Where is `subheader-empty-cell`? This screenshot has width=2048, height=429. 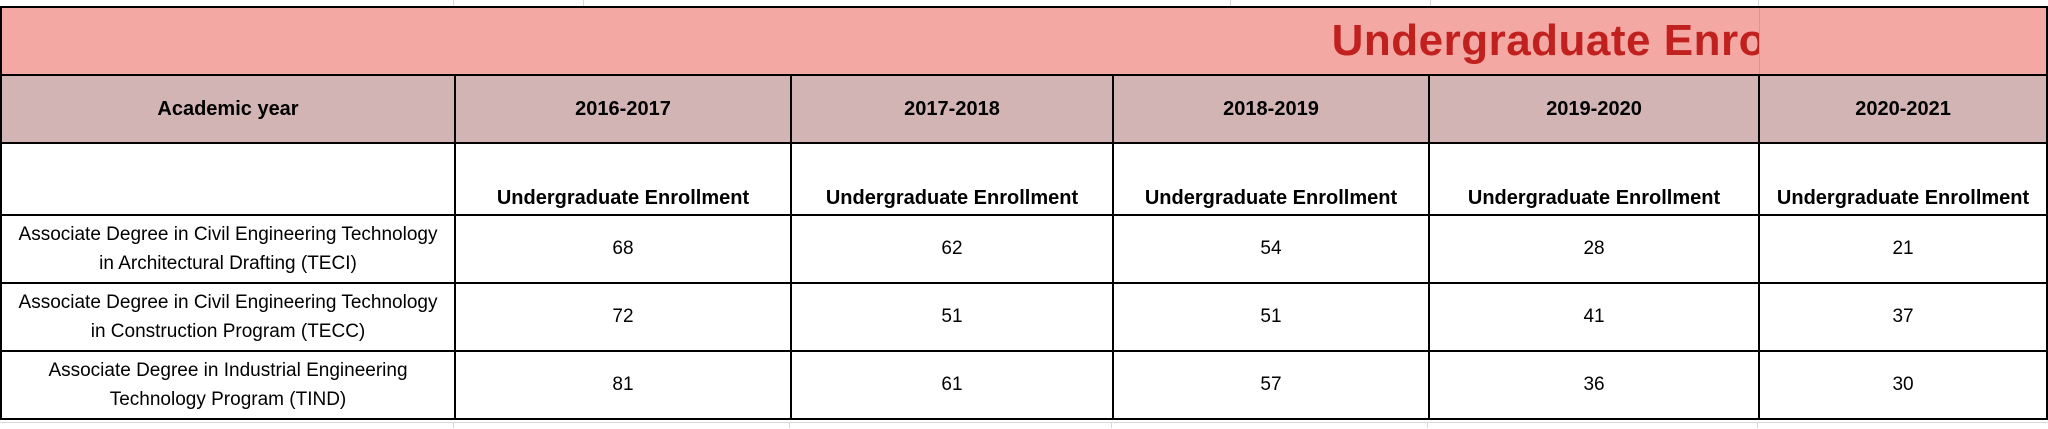 subheader-empty-cell is located at coordinates (228, 179).